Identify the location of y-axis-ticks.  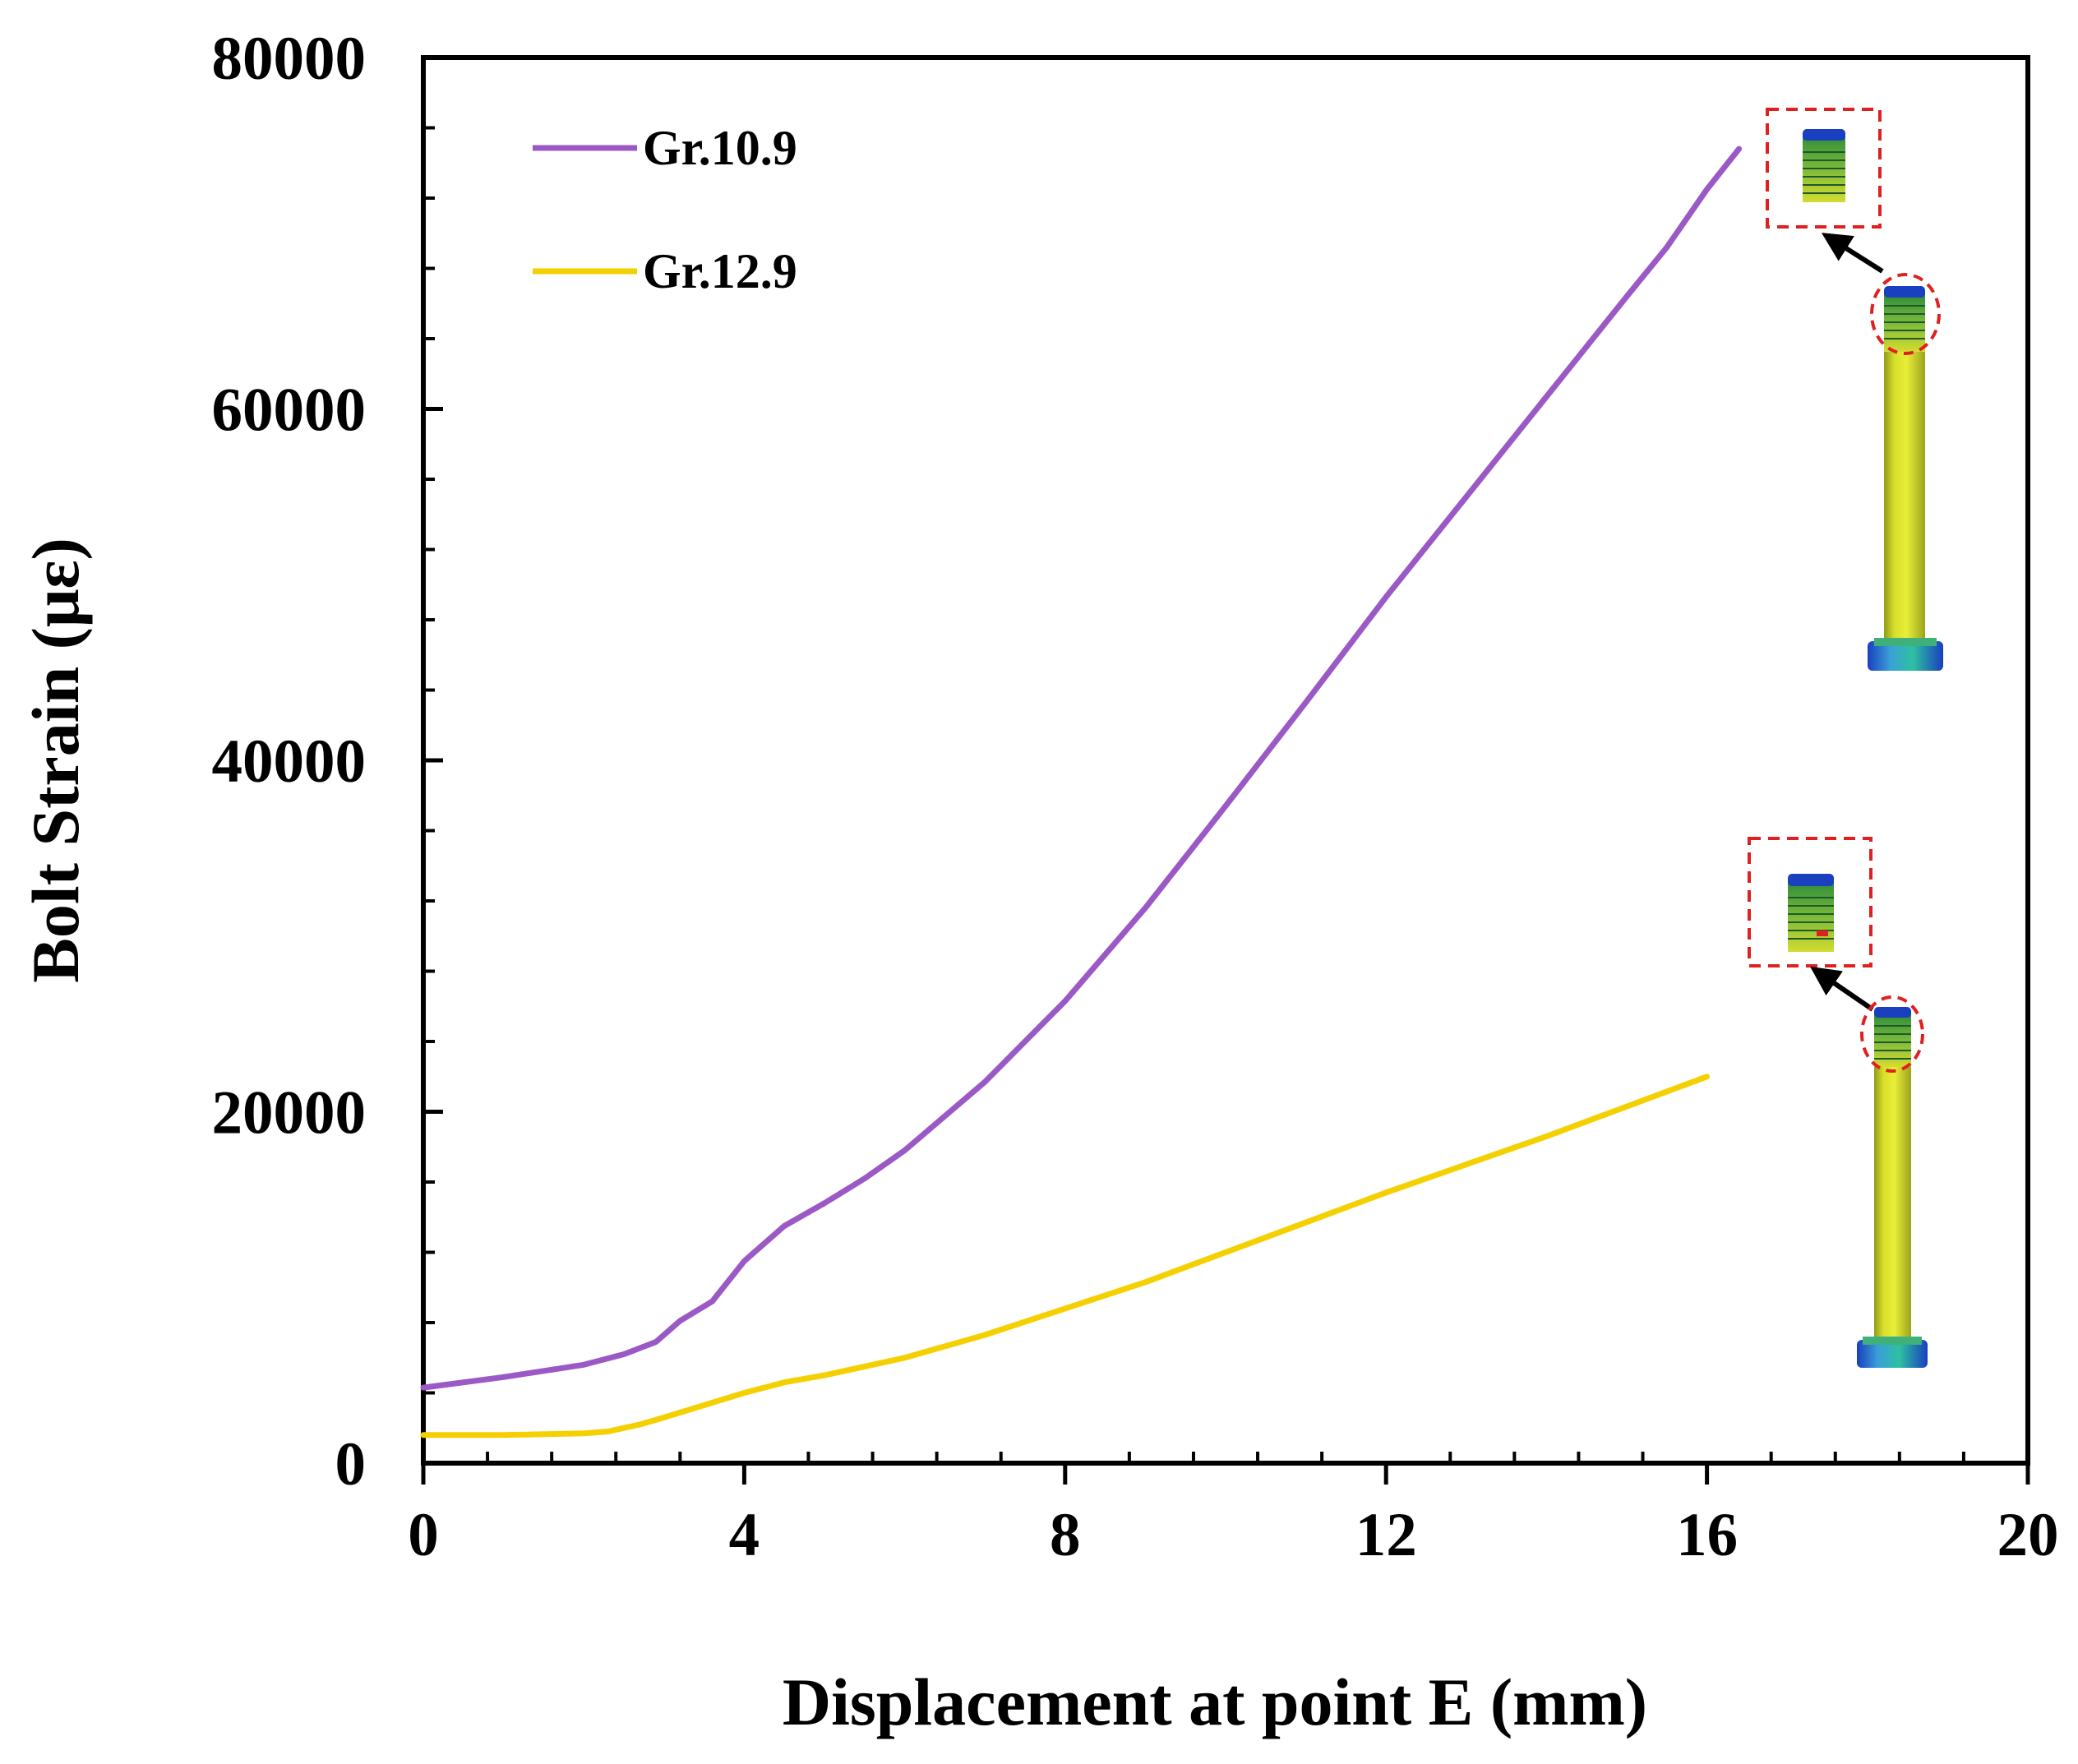
(433, 760).